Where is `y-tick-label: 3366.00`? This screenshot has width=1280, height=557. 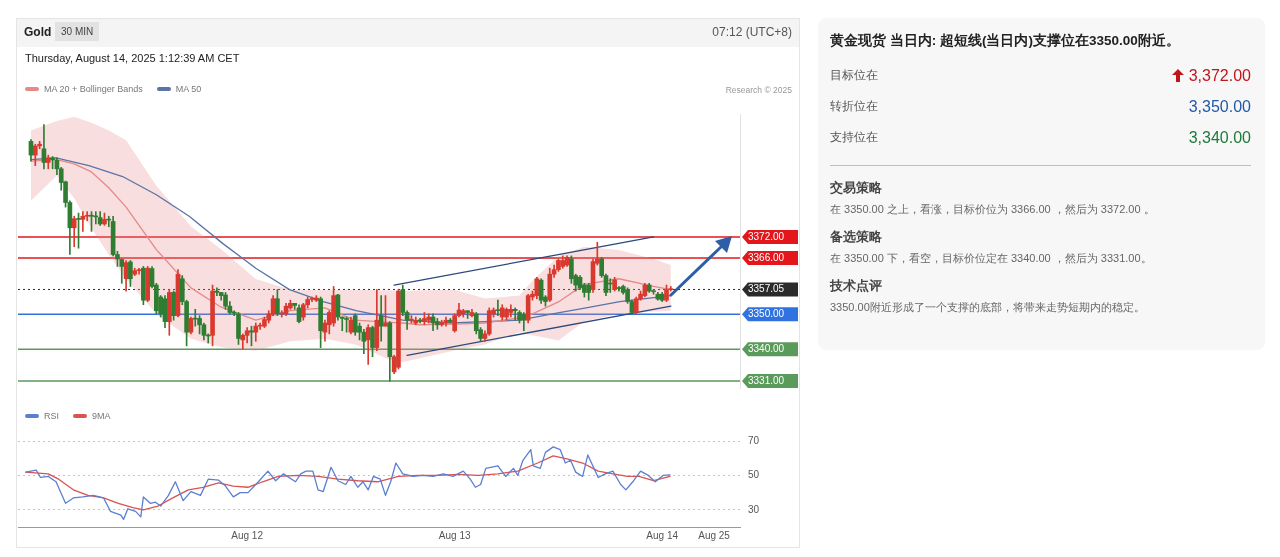 y-tick-label: 3366.00 is located at coordinates (766, 257).